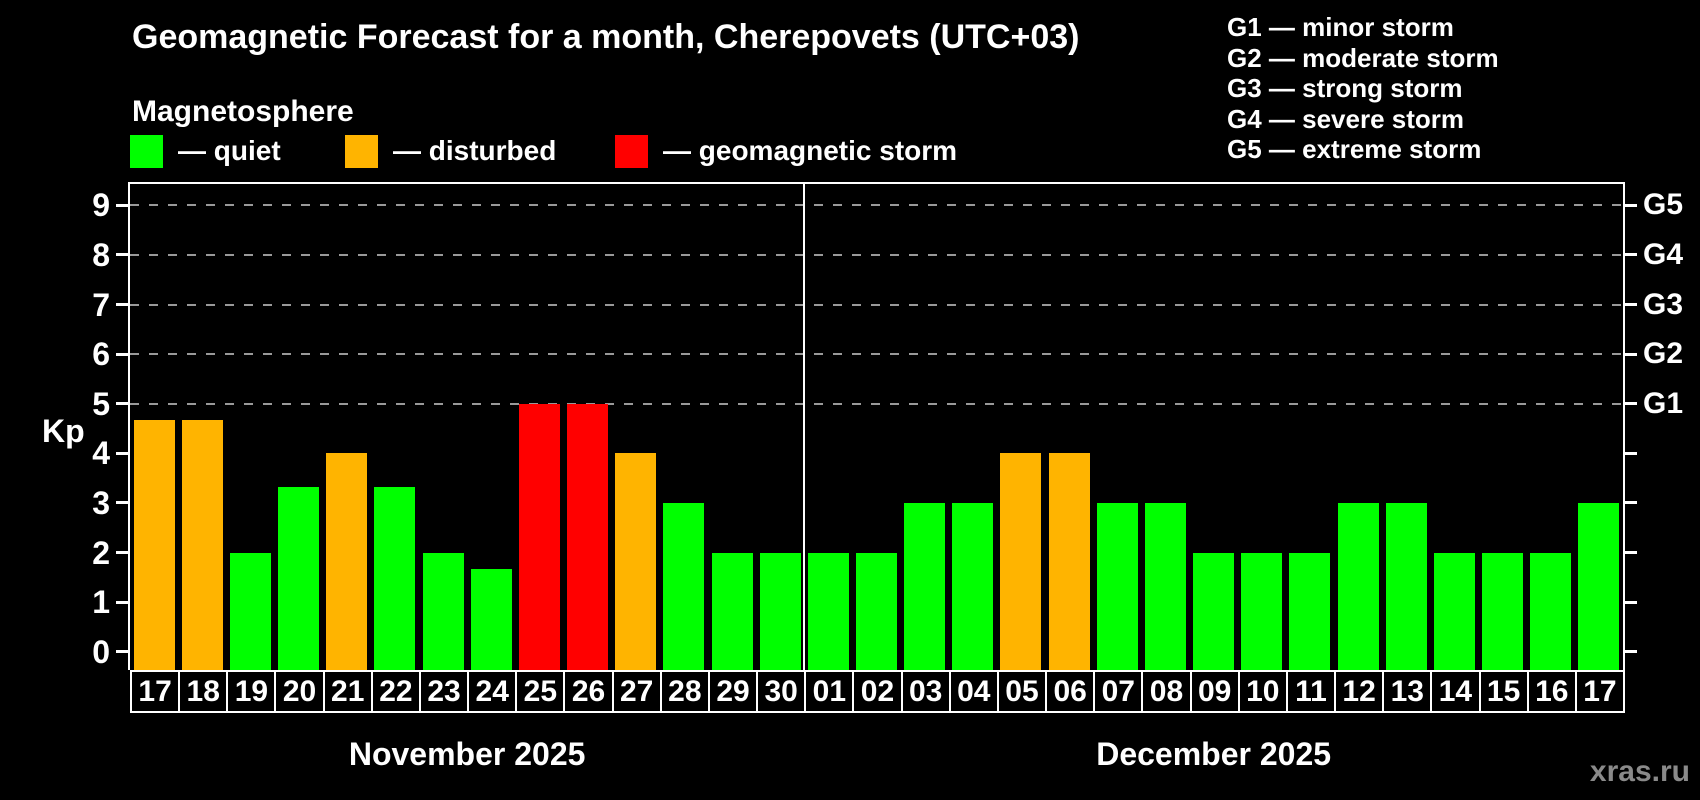 Image resolution: width=1700 pixels, height=800 pixels. What do you see at coordinates (101, 254) in the screenshot?
I see `kp-tick-label: 8` at bounding box center [101, 254].